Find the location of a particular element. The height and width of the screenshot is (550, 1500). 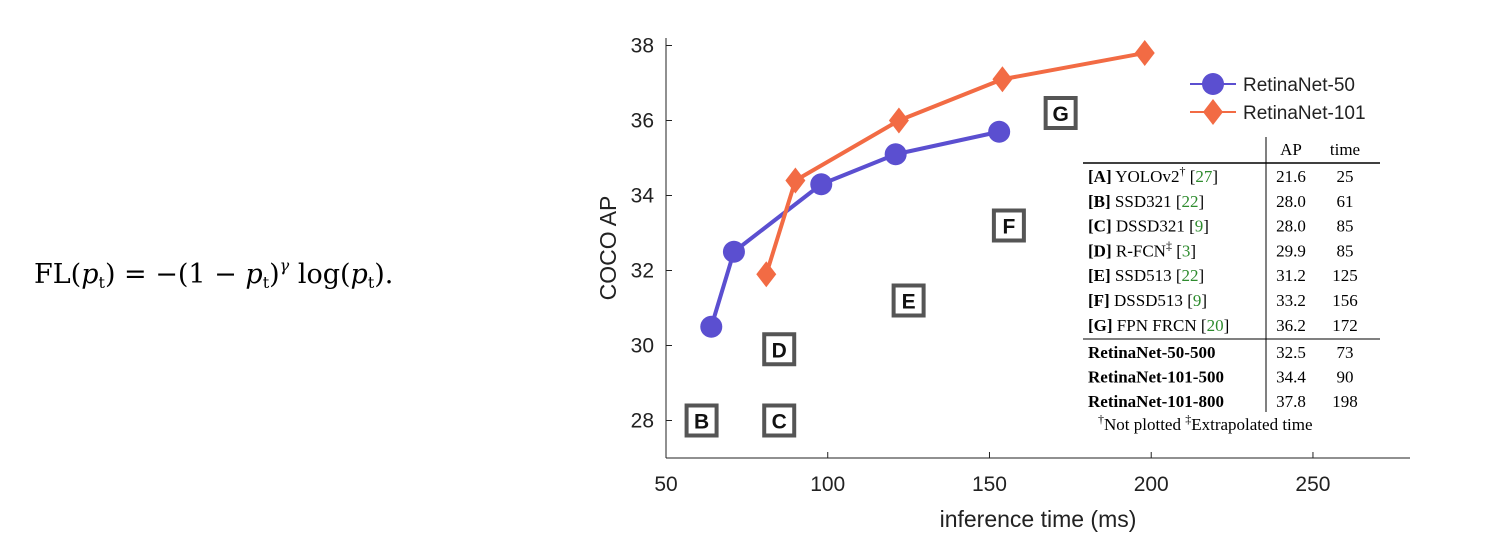

point-letter: F is located at coordinates (1008, 227).